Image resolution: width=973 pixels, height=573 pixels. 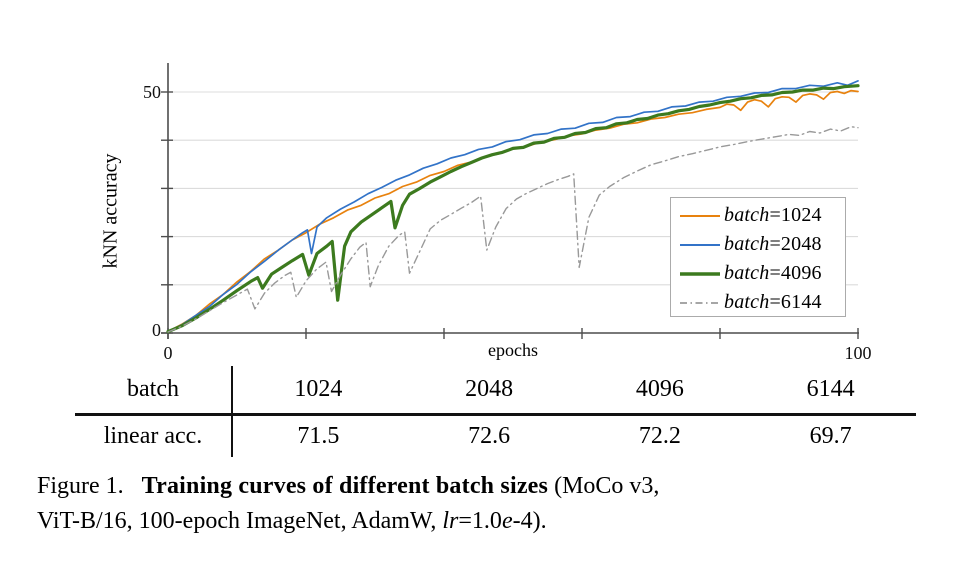 I want to click on y-axis-title: kNN accuracy, so click(x=110, y=211).